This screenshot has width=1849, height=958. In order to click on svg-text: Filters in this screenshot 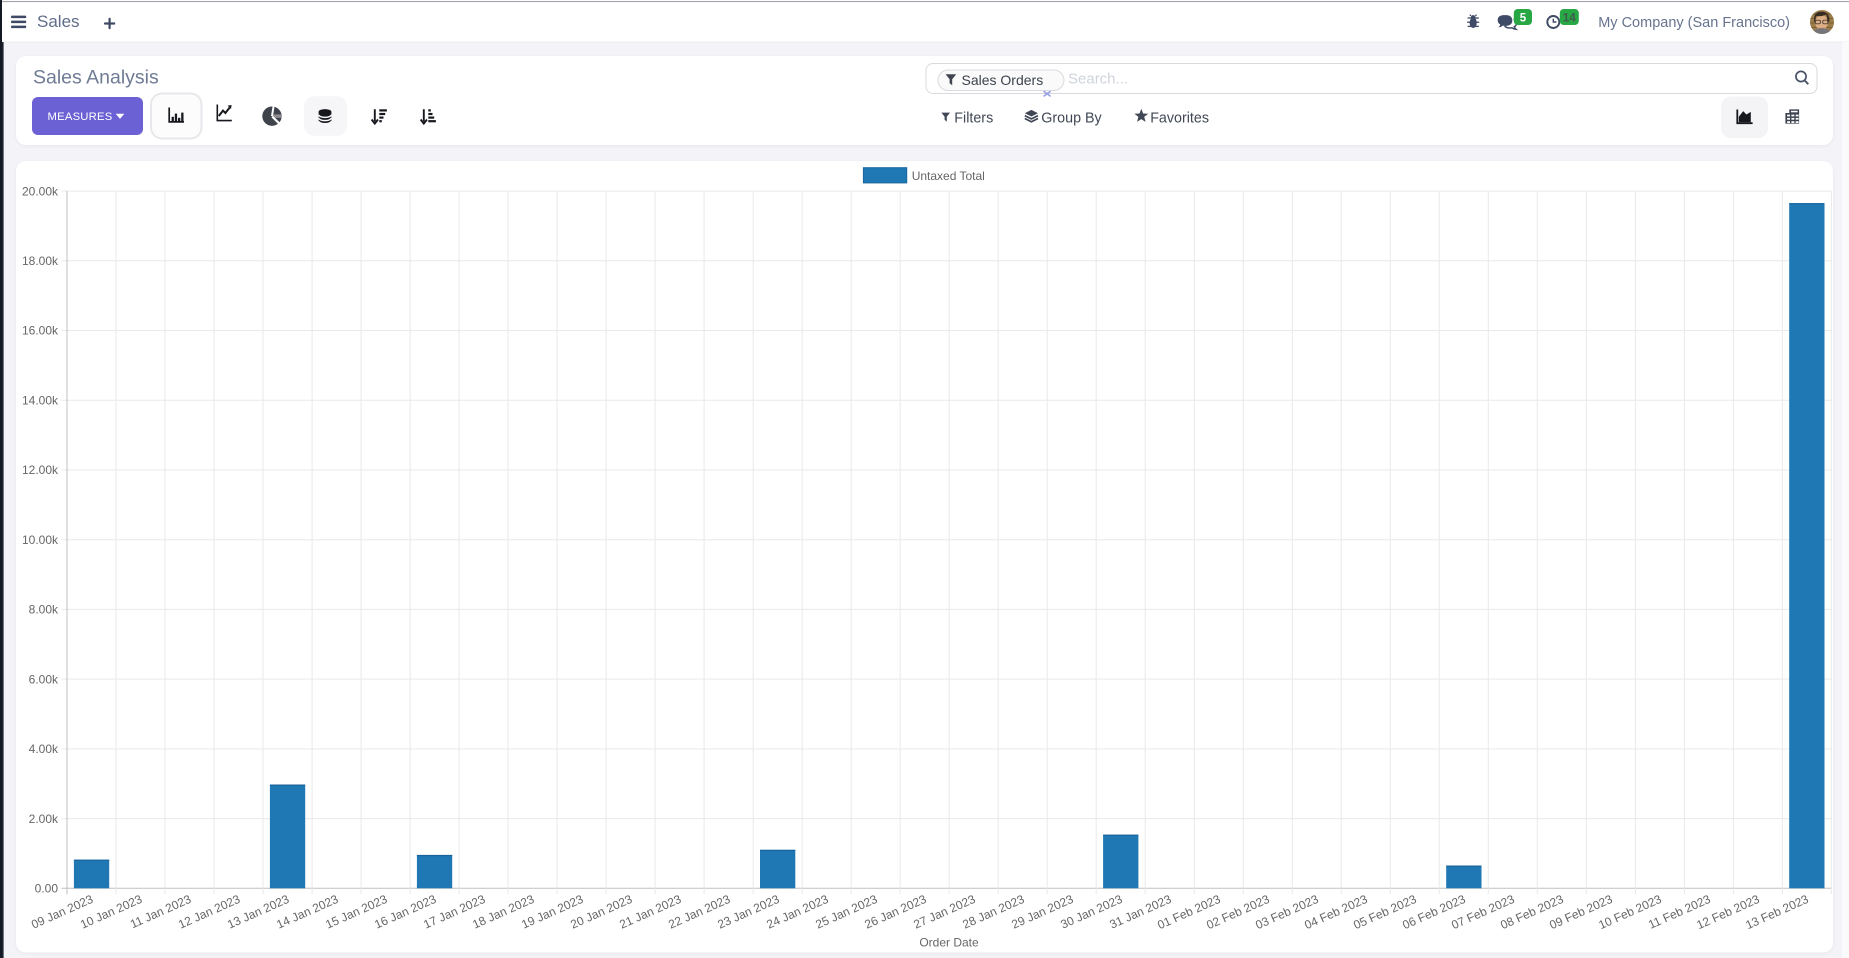, I will do `click(973, 119)`.